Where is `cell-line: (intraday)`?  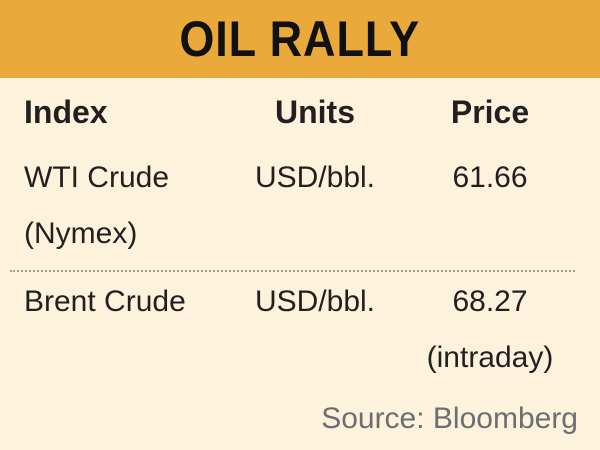 cell-line: (intraday) is located at coordinates (490, 357).